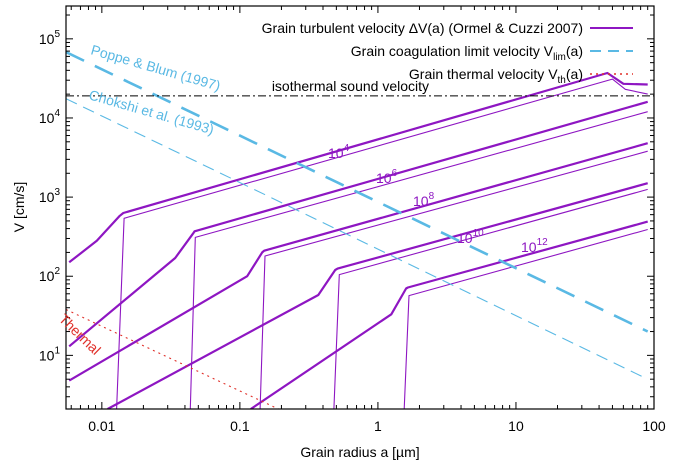 The width and height of the screenshot is (692, 465). What do you see at coordinates (654, 426) in the screenshot?
I see `x-tick-label: 100` at bounding box center [654, 426].